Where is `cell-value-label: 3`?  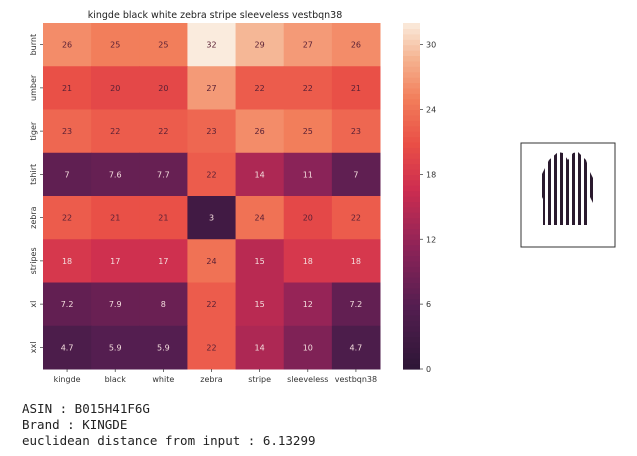 cell-value-label: 3 is located at coordinates (211, 218).